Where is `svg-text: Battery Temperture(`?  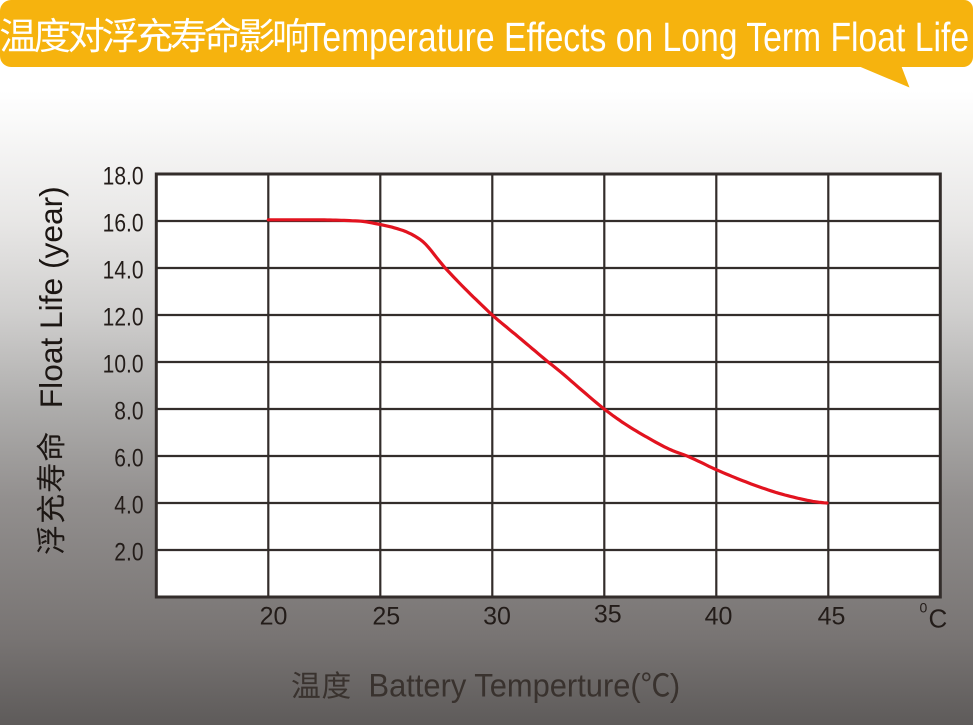
svg-text: Battery Temperture( is located at coordinates (505, 685).